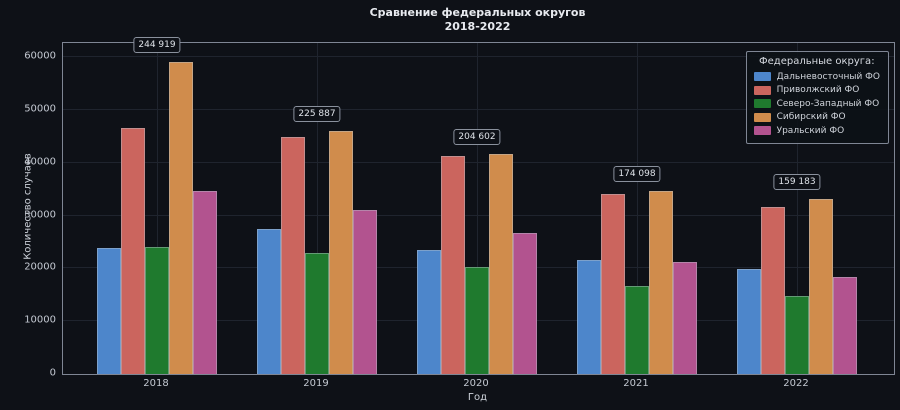 The image size is (900, 410). I want to click on y-tick-label-0: 0, so click(52, 373).